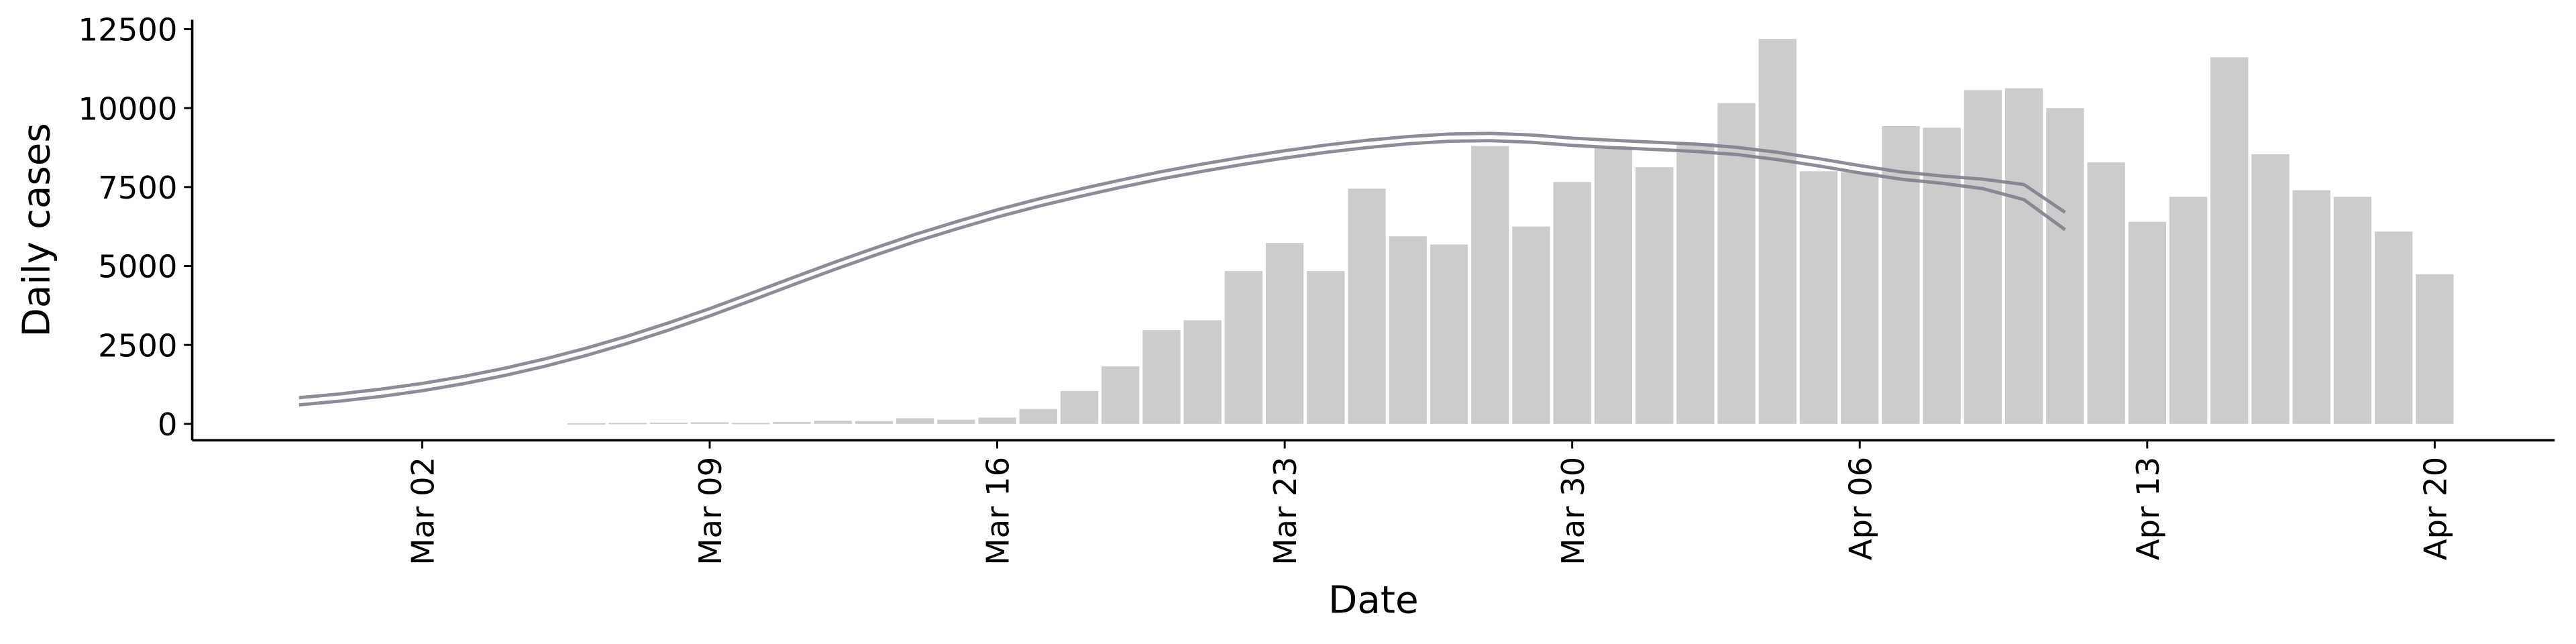 This screenshot has height=644, width=2576. What do you see at coordinates (2148, 508) in the screenshot?
I see `x-tick-label: Apr 13` at bounding box center [2148, 508].